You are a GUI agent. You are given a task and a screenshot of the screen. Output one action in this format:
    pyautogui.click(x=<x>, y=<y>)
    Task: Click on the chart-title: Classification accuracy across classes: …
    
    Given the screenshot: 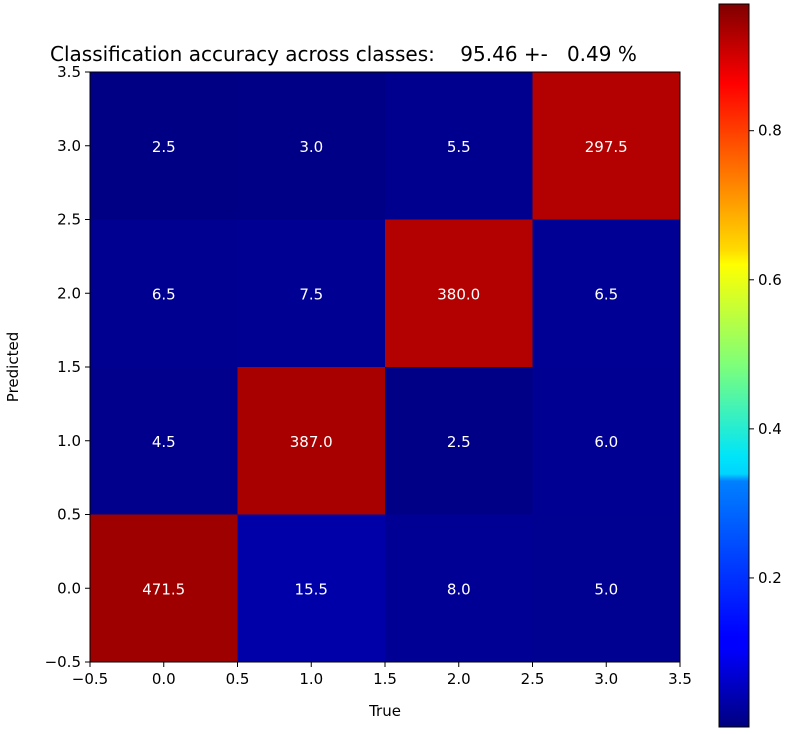 What is the action you would take?
    pyautogui.click(x=343, y=54)
    